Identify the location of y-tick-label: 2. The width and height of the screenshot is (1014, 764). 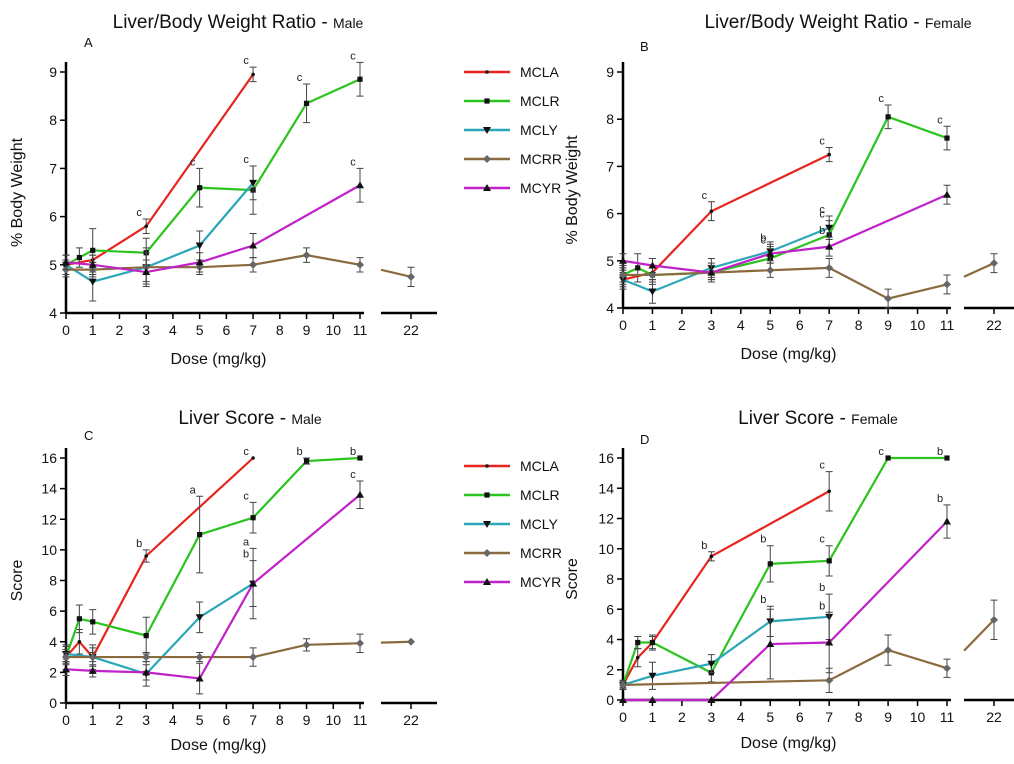
(53, 672).